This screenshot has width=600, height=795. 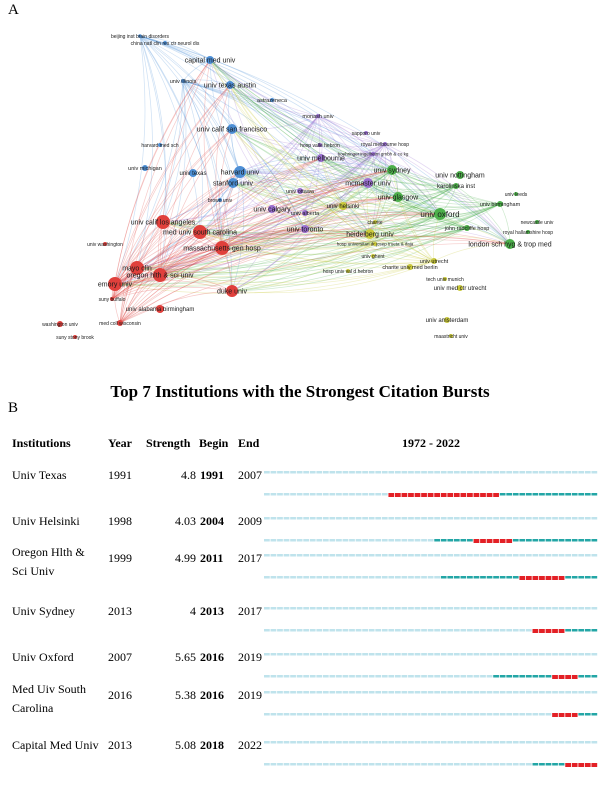 I want to click on first-year-value: 2007, so click(x=120, y=657).